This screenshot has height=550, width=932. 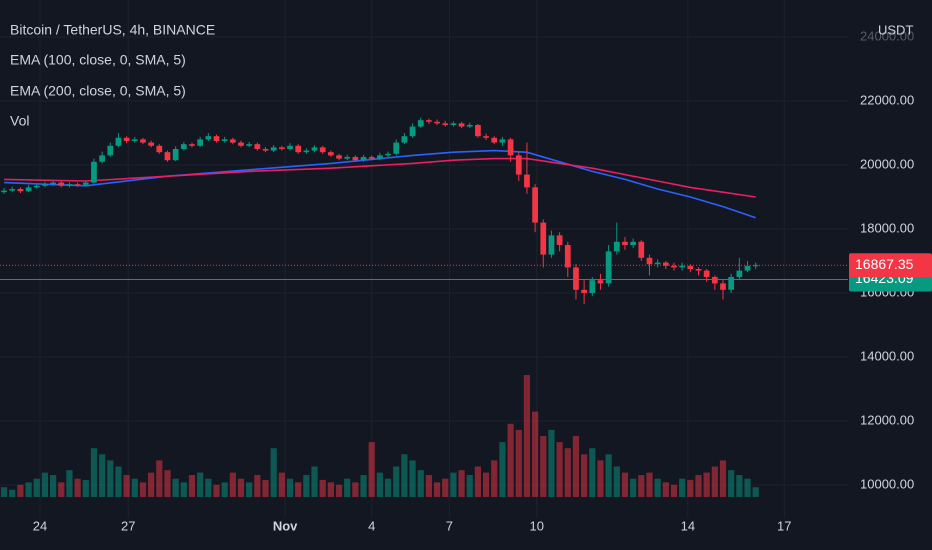 I want to click on y-tick-label: 14000.00, so click(x=887, y=355).